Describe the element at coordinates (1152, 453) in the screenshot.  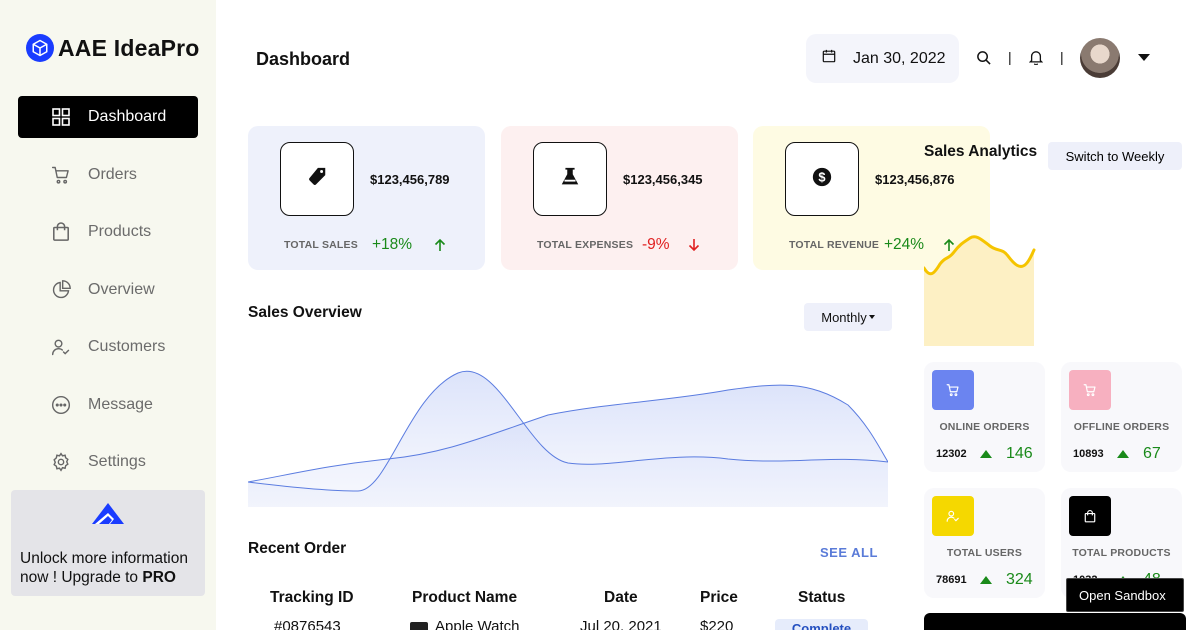
I see `mini-card-count: 67` at that location.